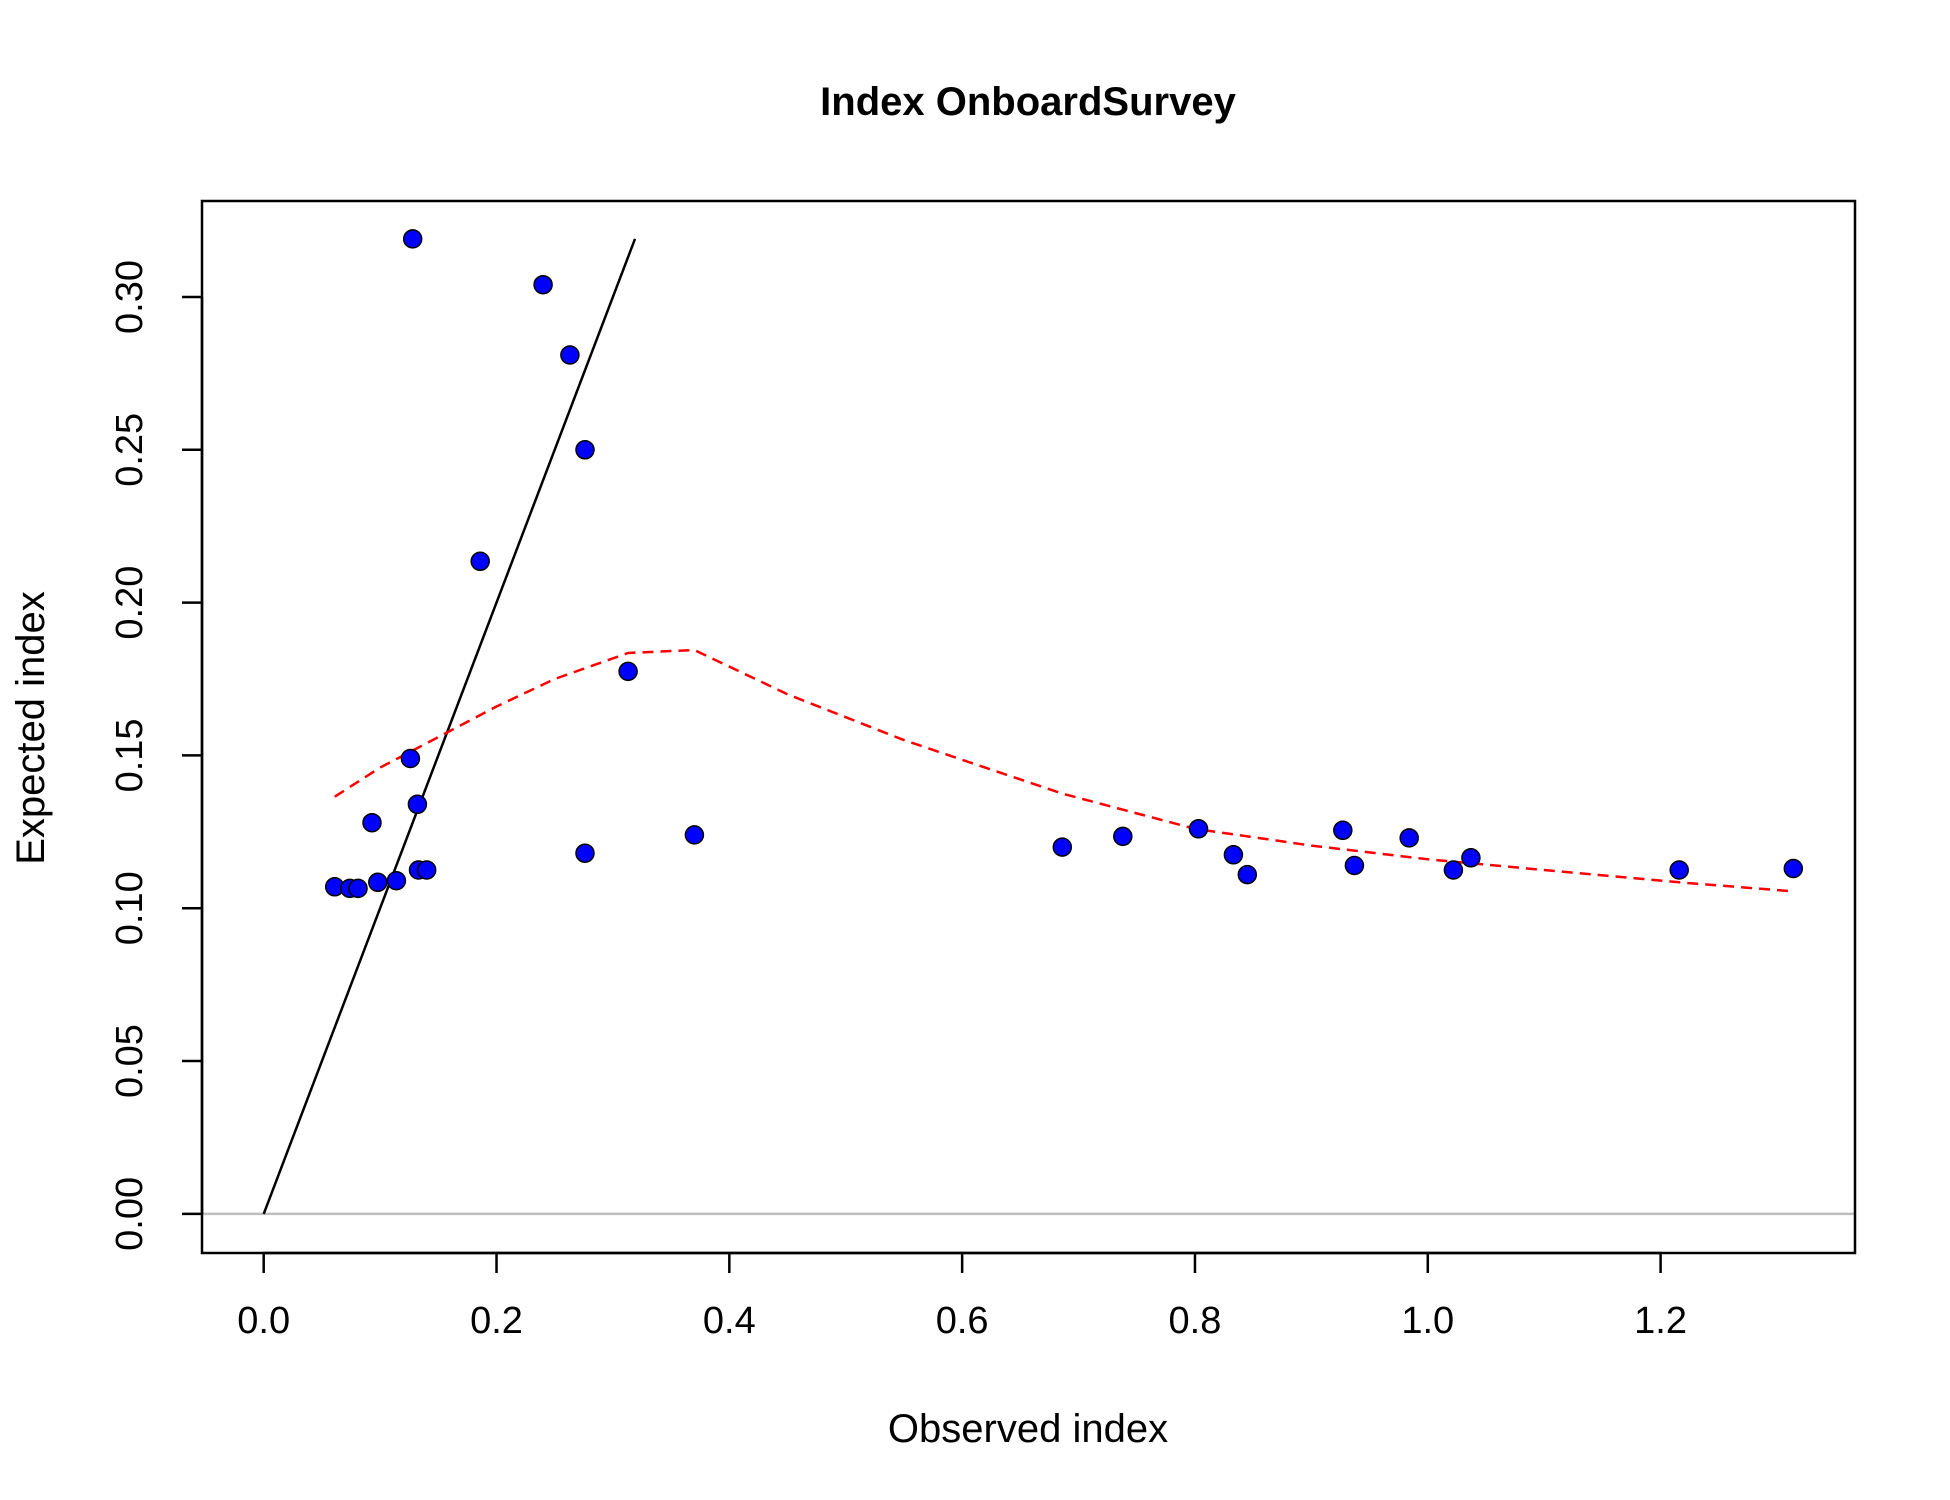 The width and height of the screenshot is (1950, 1500). I want to click on y-tick-label: 0.25, so click(130, 450).